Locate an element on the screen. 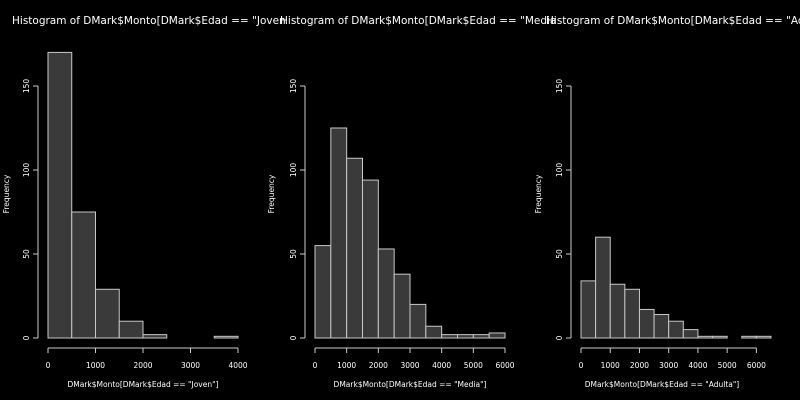  x-axis-label: DMark$Monto[DMark$Edad == "Media"] is located at coordinates (410, 384).